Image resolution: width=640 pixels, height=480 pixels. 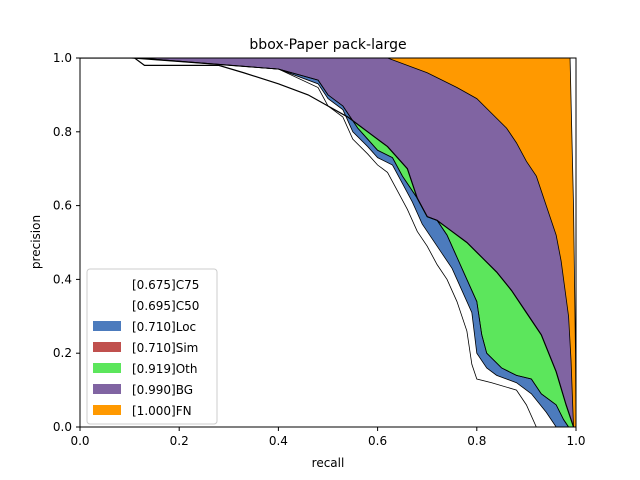 I want to click on legend-label: [0.710]Loc, so click(x=164, y=327).